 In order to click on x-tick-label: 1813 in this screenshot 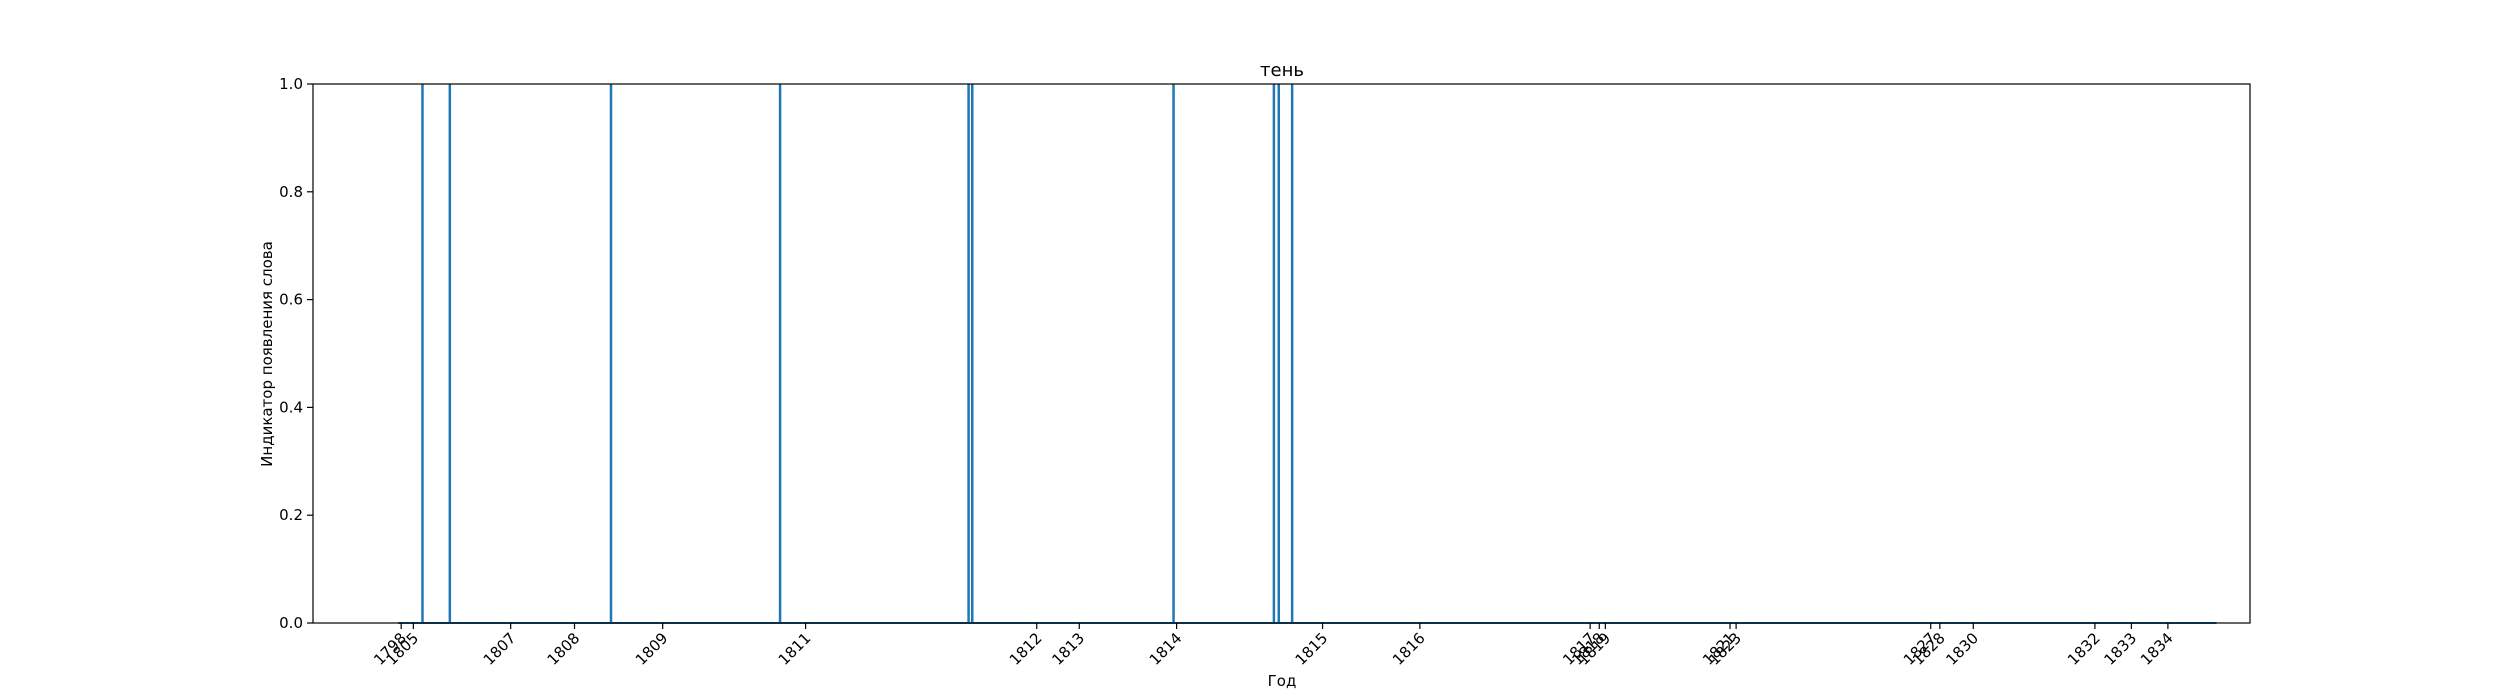, I will do `click(1068, 649)`.